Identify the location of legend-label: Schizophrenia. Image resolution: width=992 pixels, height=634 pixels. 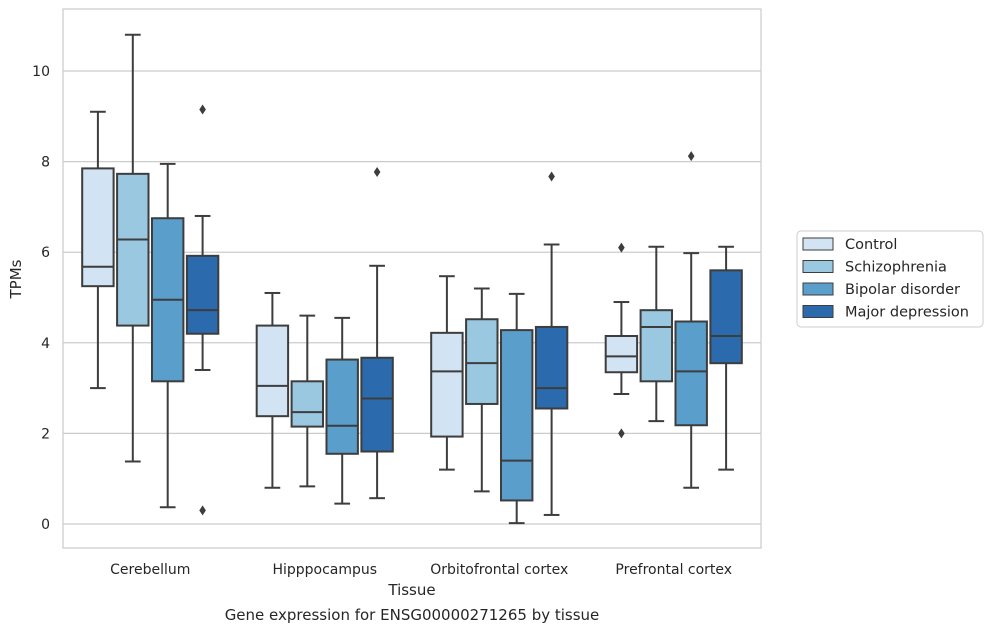
(896, 268).